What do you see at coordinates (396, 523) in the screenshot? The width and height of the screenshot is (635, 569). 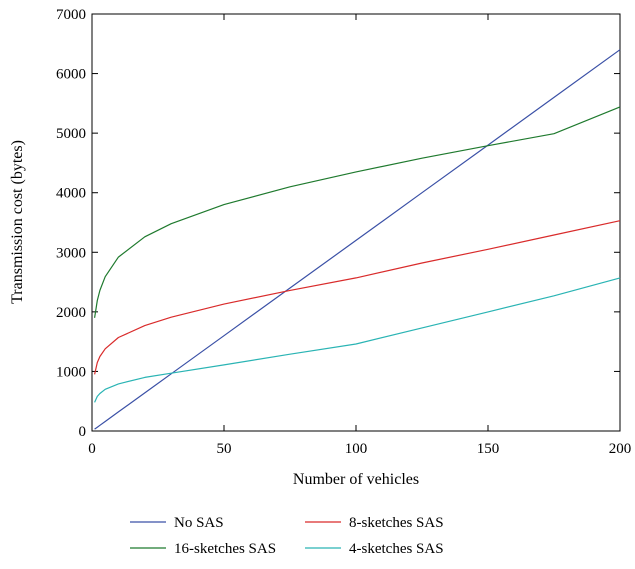 I see `legend-label-3: 8-sketches SAS` at bounding box center [396, 523].